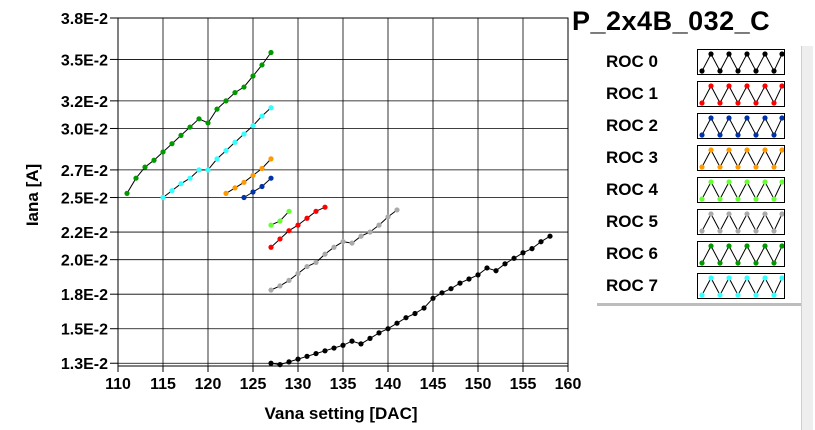 This screenshot has height=430, width=815. What do you see at coordinates (433, 384) in the screenshot?
I see `x-tick-label: 145` at bounding box center [433, 384].